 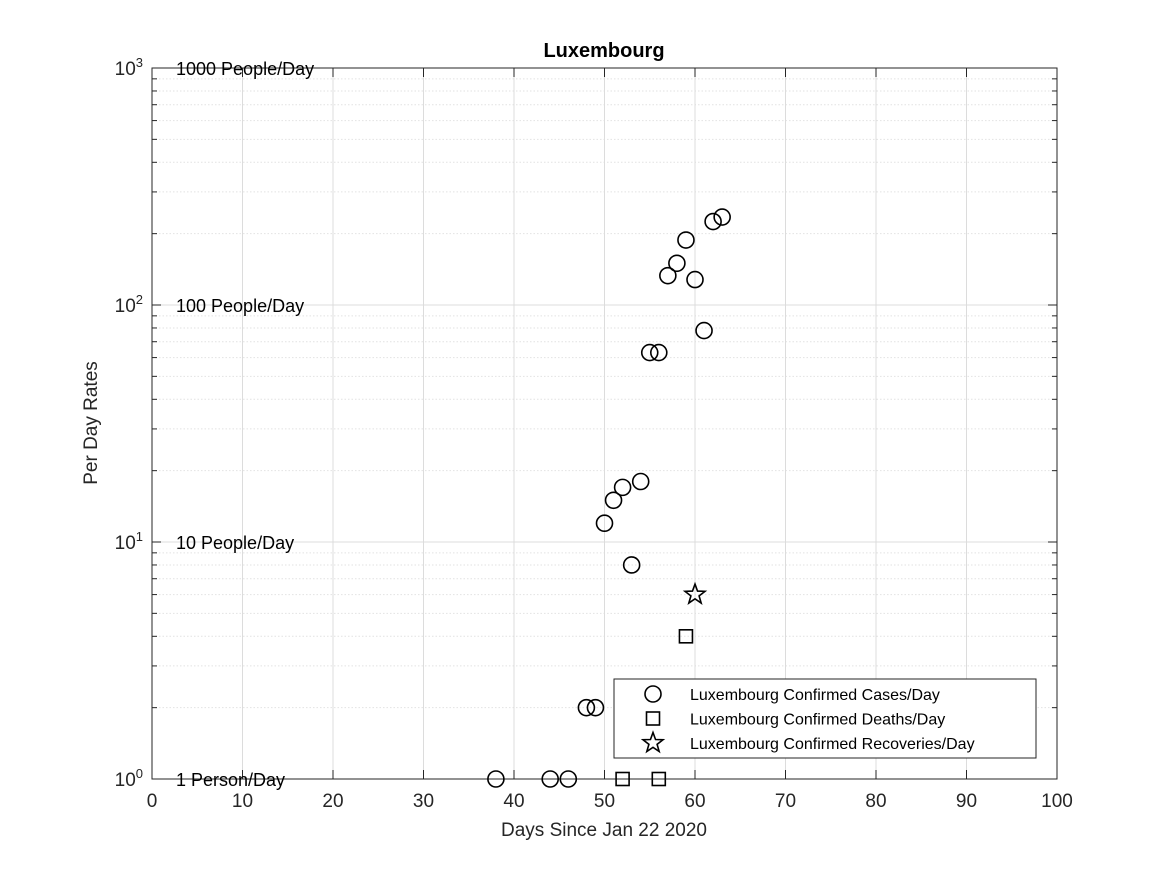 What do you see at coordinates (785, 801) in the screenshot?
I see `x-tick-label: 70` at bounding box center [785, 801].